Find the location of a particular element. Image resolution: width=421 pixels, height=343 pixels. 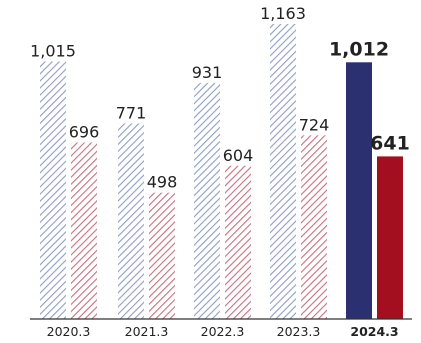

bar-2024.3-series2 is located at coordinates (390, 237).